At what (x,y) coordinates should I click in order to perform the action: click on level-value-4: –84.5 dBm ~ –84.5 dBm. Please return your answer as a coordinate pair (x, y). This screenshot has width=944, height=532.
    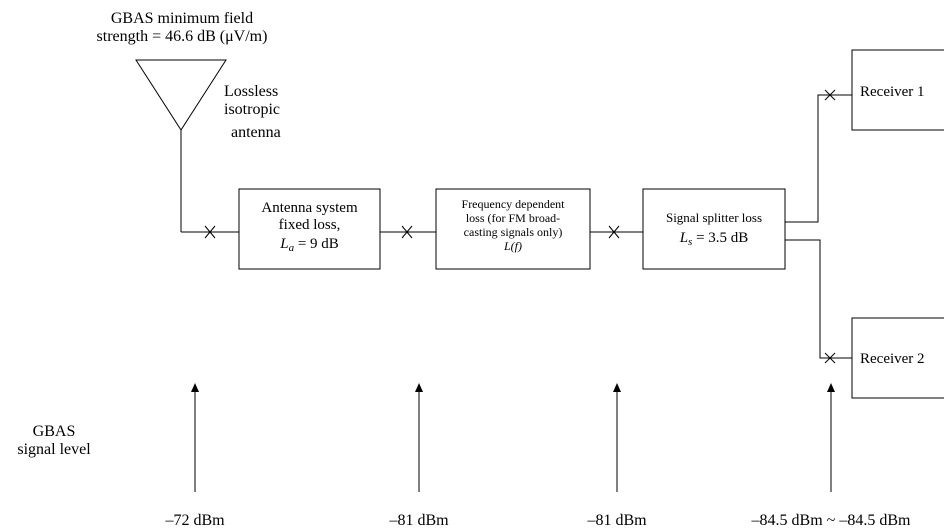
    Looking at the image, I should click on (831, 520).